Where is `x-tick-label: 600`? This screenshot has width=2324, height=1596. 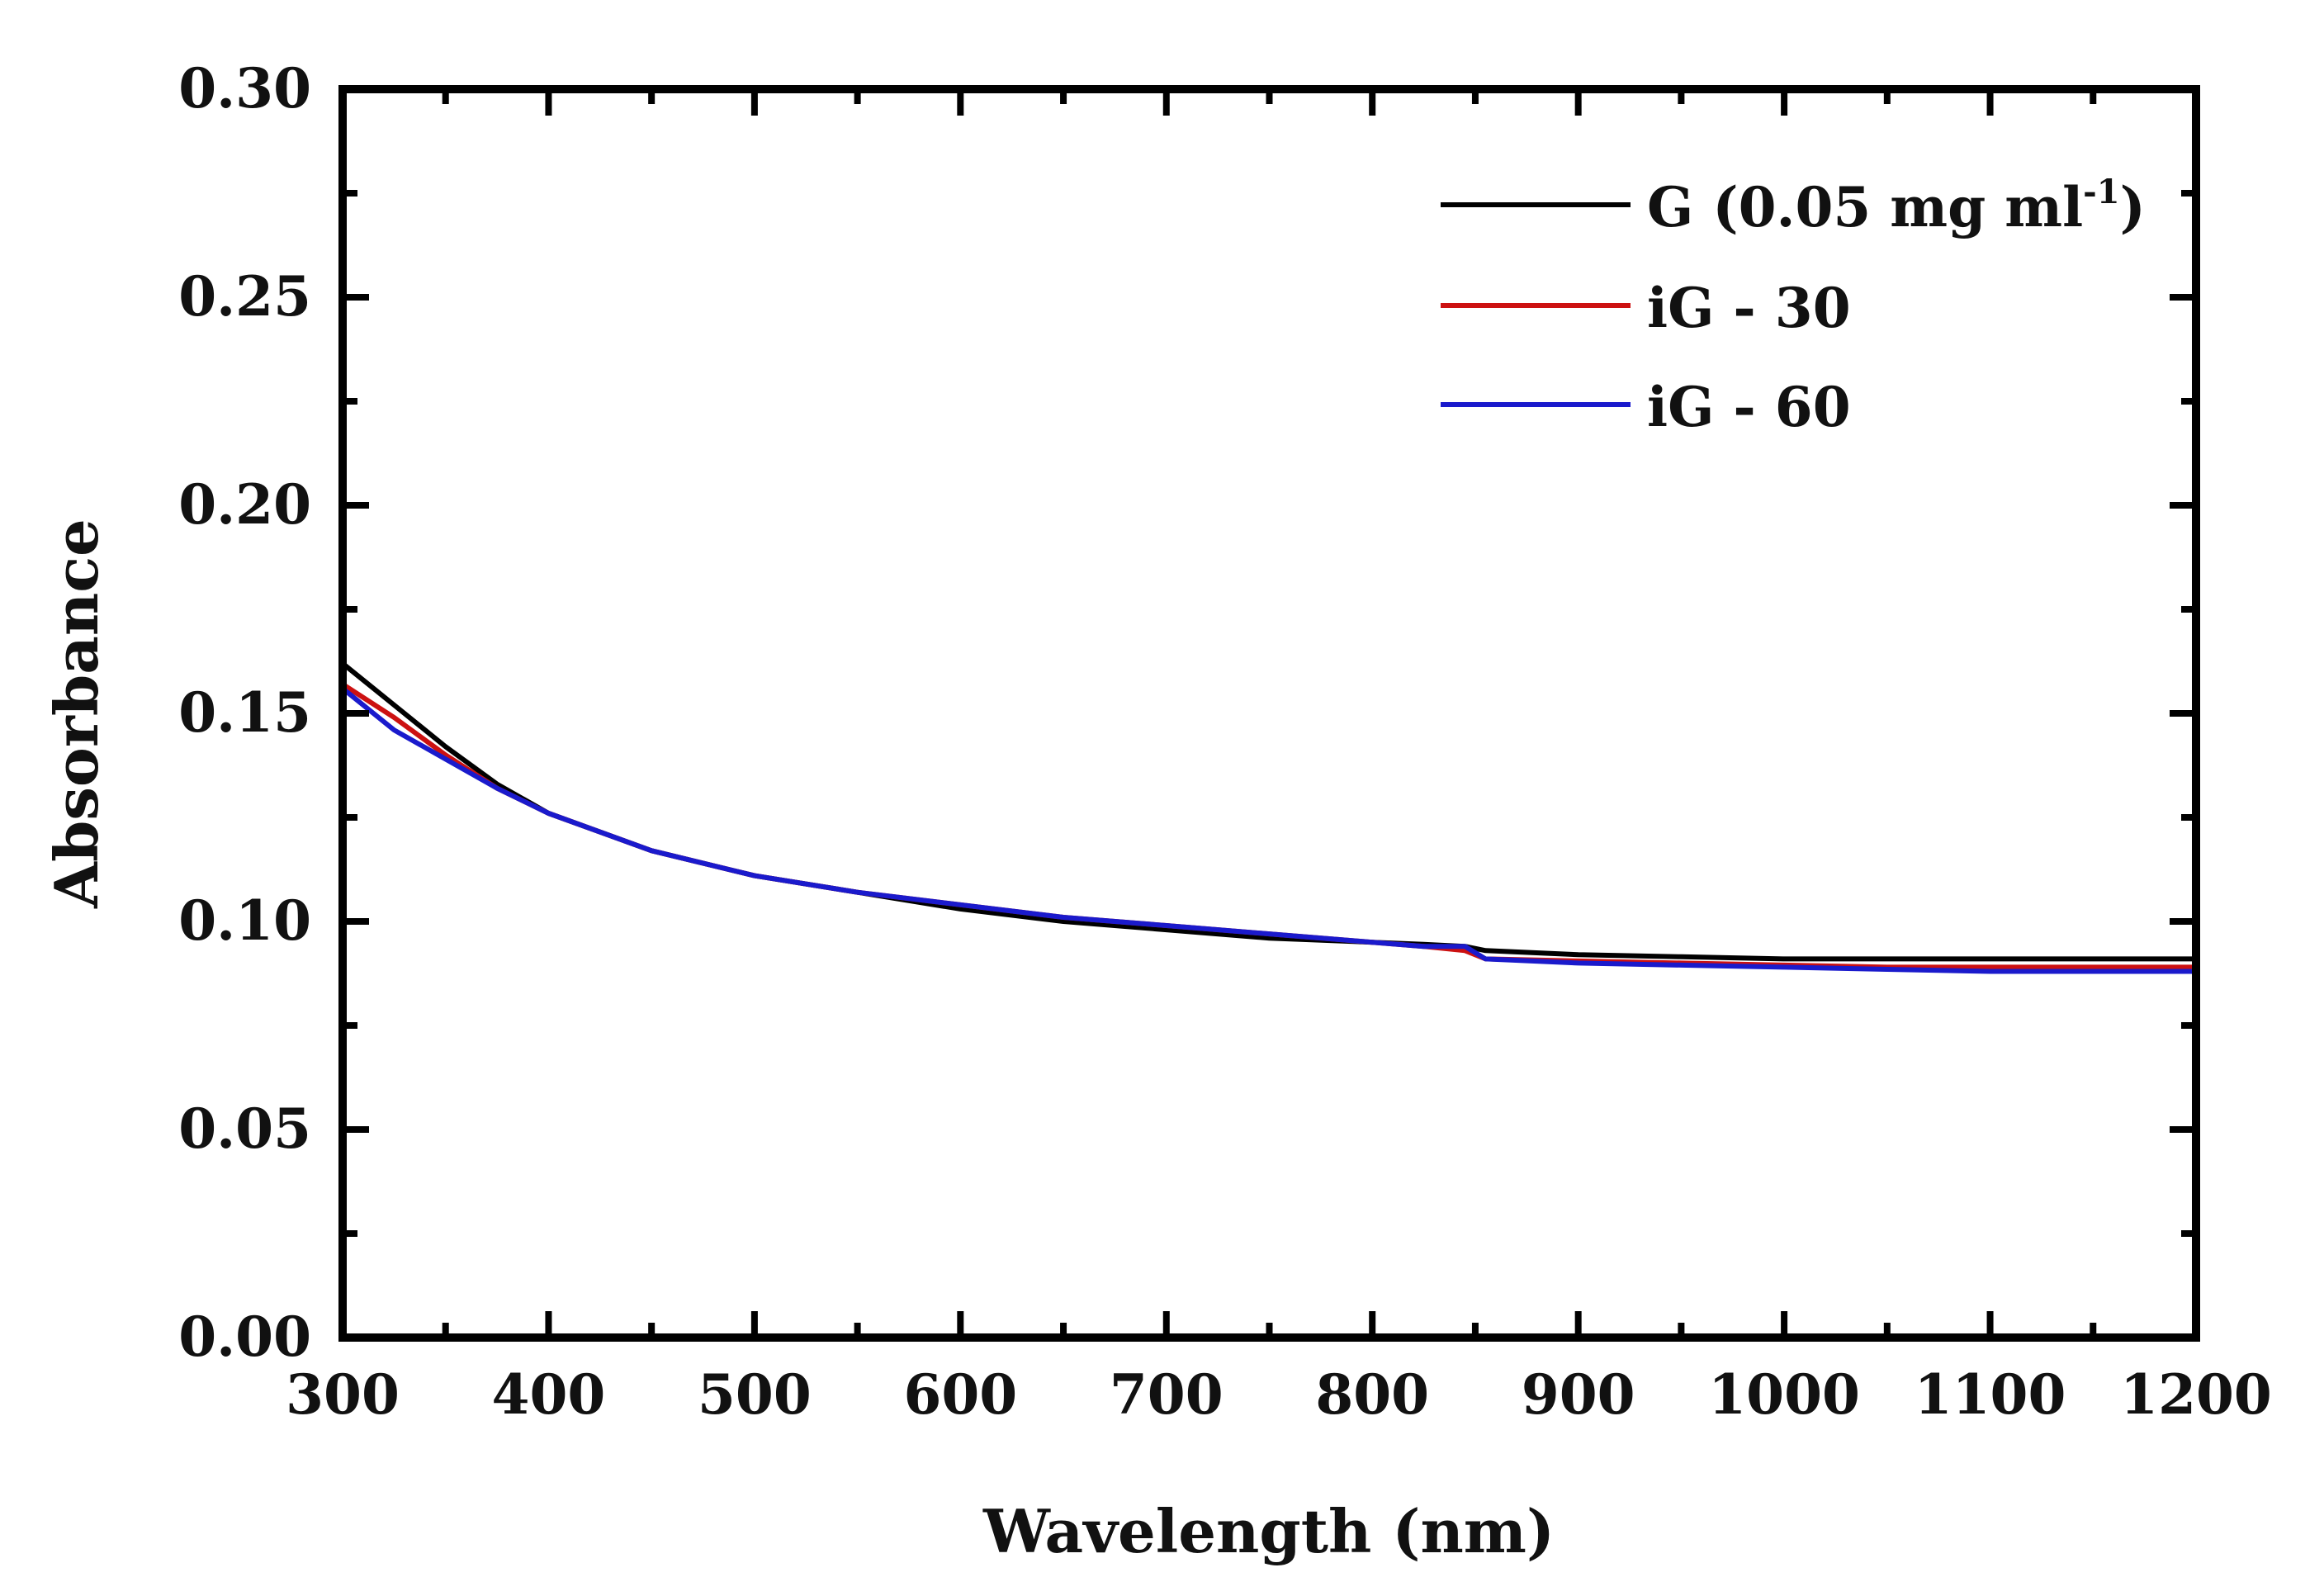 x-tick-label: 600 is located at coordinates (960, 1394).